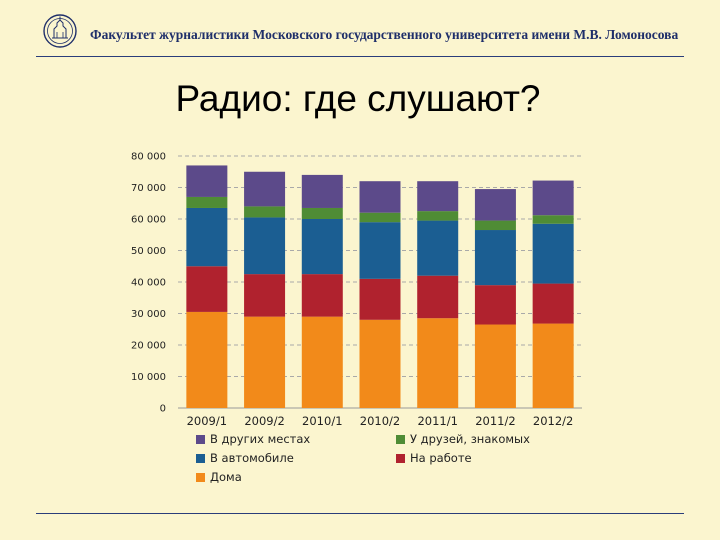 The image size is (720, 540). I want to click on y-tick-label: 30 000, so click(148, 314).